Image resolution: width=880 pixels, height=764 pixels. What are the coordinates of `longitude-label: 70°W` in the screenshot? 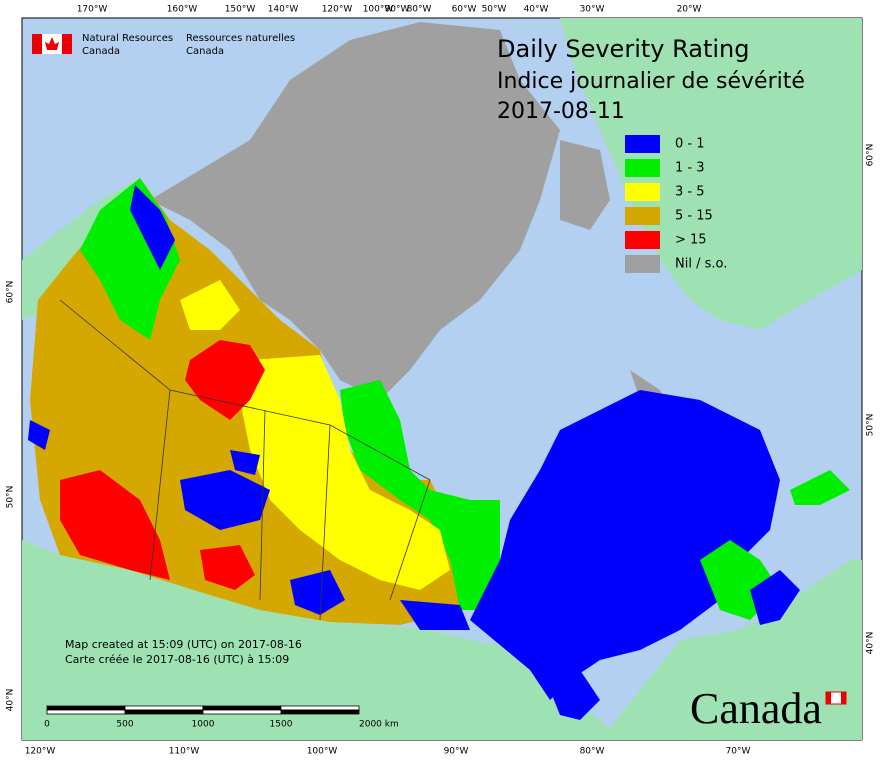 It's located at (738, 752).